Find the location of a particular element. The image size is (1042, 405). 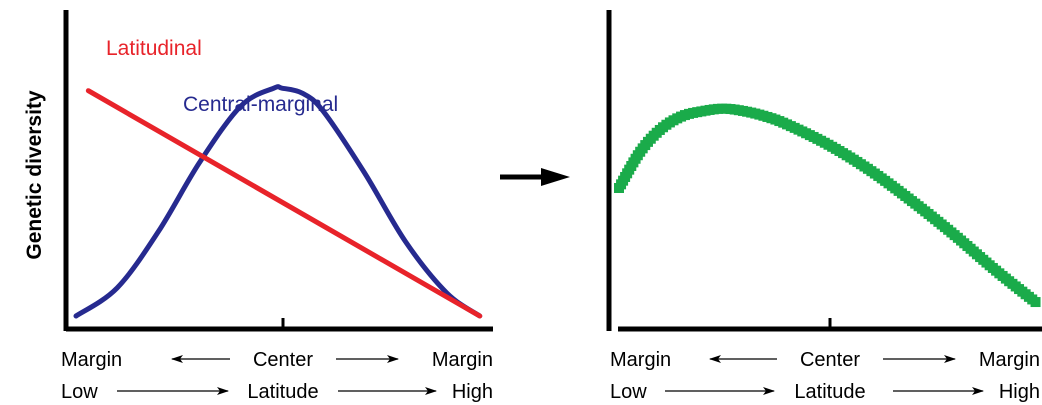

left-row1-left: Margin is located at coordinates (91, 360).